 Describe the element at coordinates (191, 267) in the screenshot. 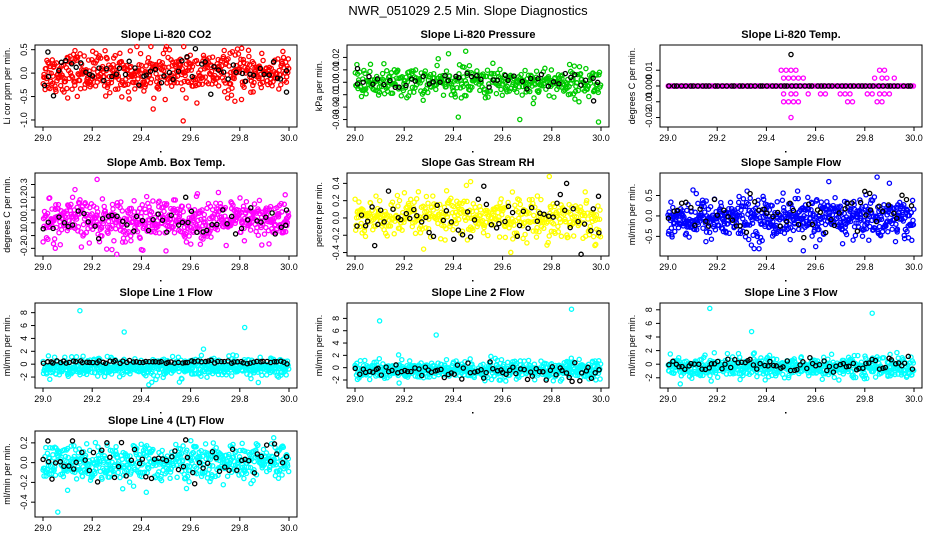

I see `x-tick-label: 29.6` at that location.